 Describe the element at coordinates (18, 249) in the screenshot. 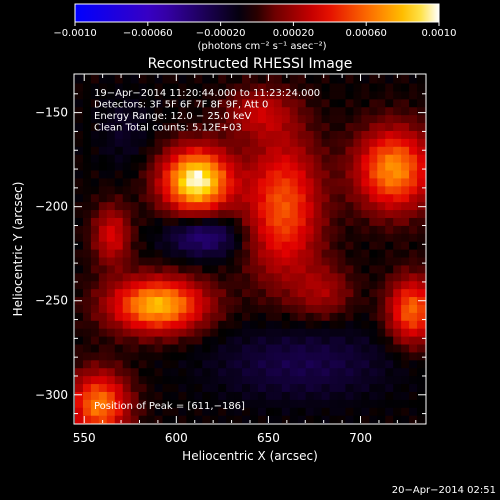

I see `y-axis-label: Heliocentric Y (arcsec)` at that location.